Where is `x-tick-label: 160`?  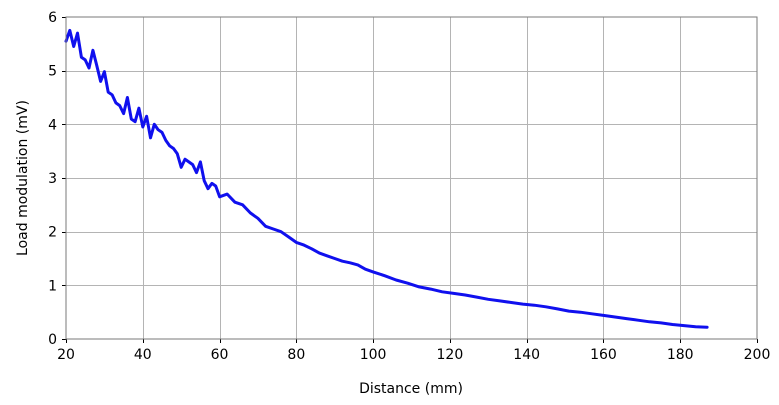 x-tick-label: 160 is located at coordinates (603, 355).